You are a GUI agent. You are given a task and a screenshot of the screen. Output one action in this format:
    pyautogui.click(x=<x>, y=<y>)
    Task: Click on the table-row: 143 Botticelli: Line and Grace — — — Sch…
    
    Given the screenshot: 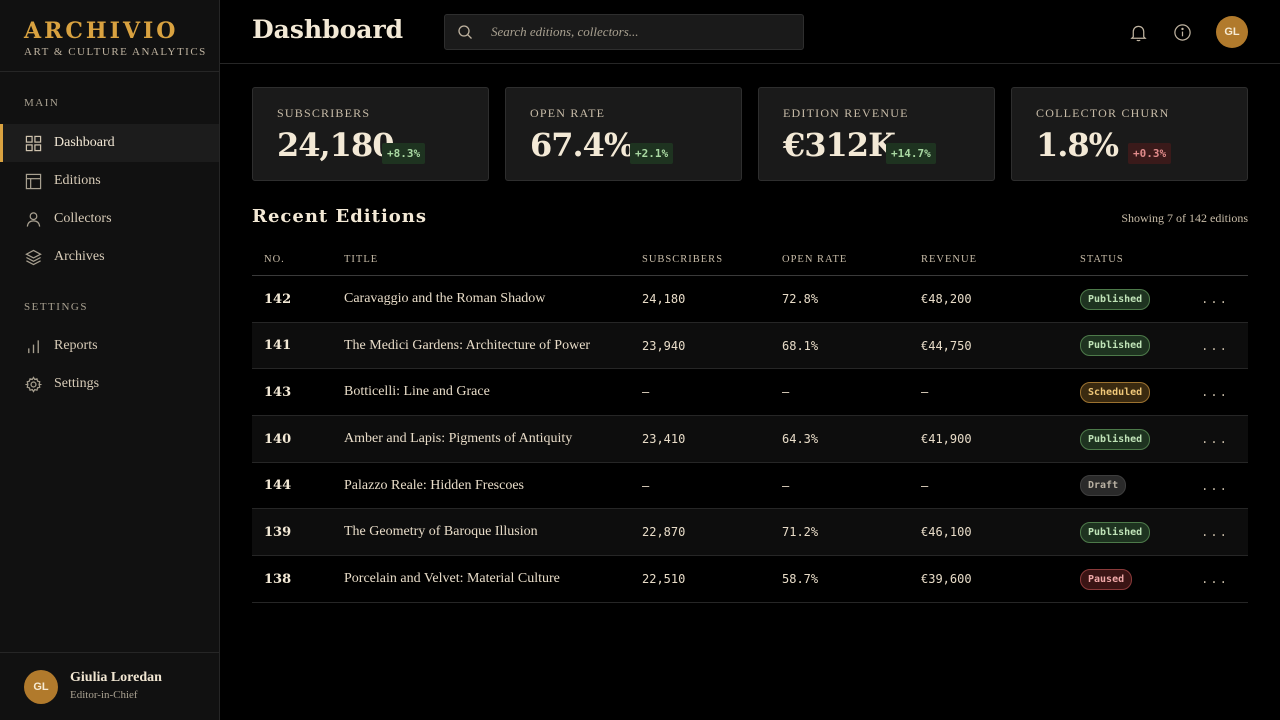 What is the action you would take?
    pyautogui.click(x=750, y=393)
    